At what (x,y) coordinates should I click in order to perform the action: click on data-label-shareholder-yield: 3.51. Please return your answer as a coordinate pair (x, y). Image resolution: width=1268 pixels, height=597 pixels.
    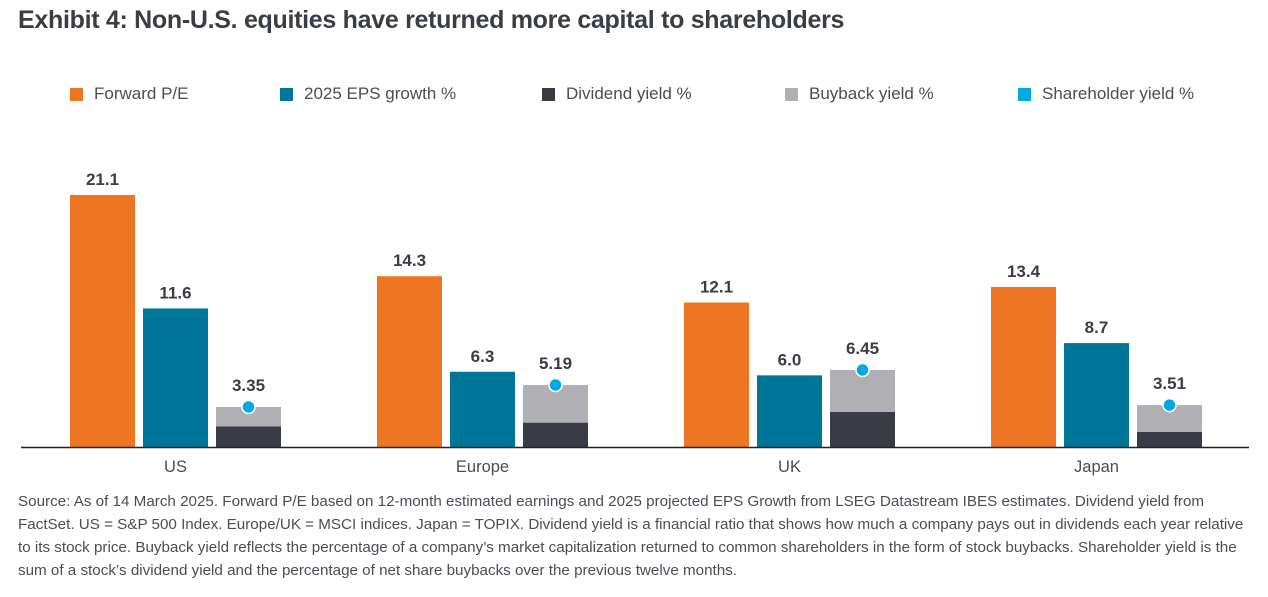
    Looking at the image, I should click on (1169, 383).